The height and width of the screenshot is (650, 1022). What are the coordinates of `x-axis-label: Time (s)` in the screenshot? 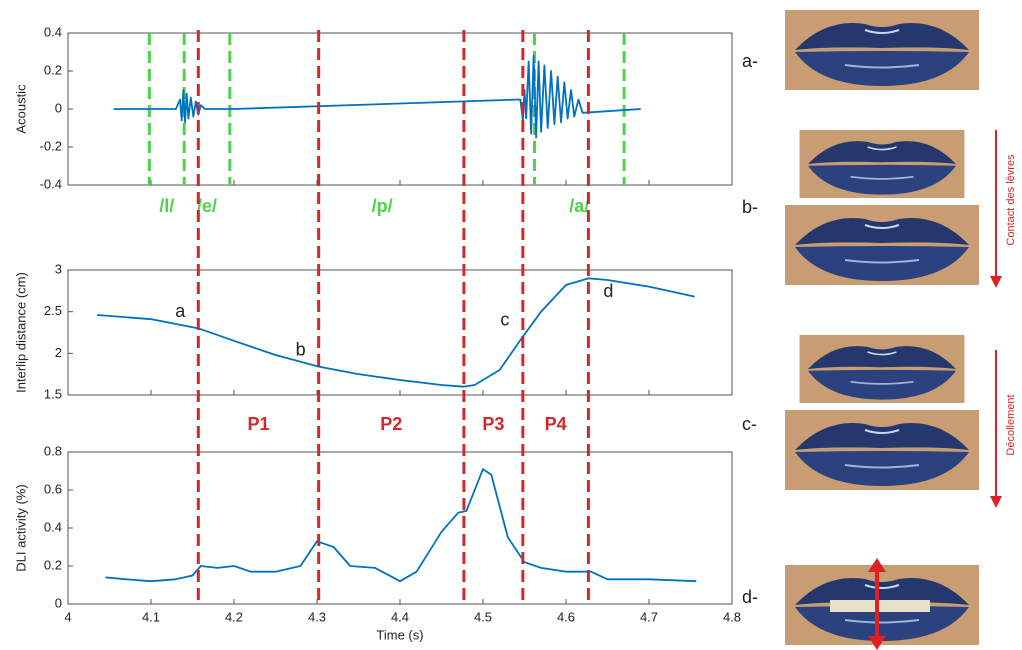 It's located at (399, 634).